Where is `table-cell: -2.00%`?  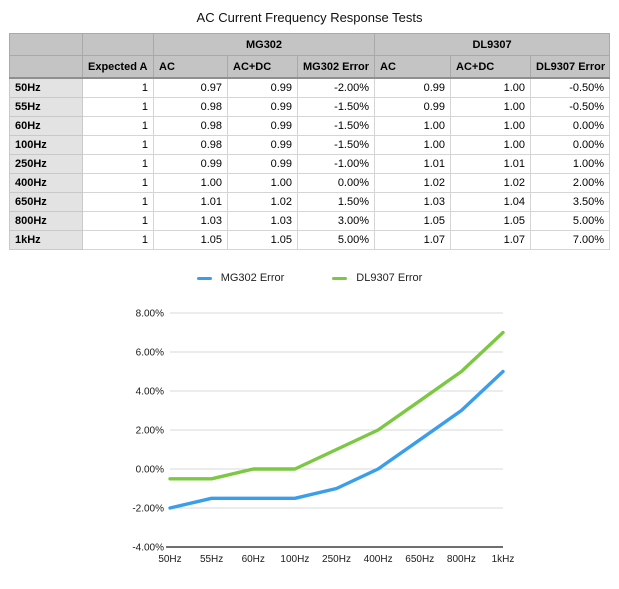
table-cell: -2.00% is located at coordinates (336, 87).